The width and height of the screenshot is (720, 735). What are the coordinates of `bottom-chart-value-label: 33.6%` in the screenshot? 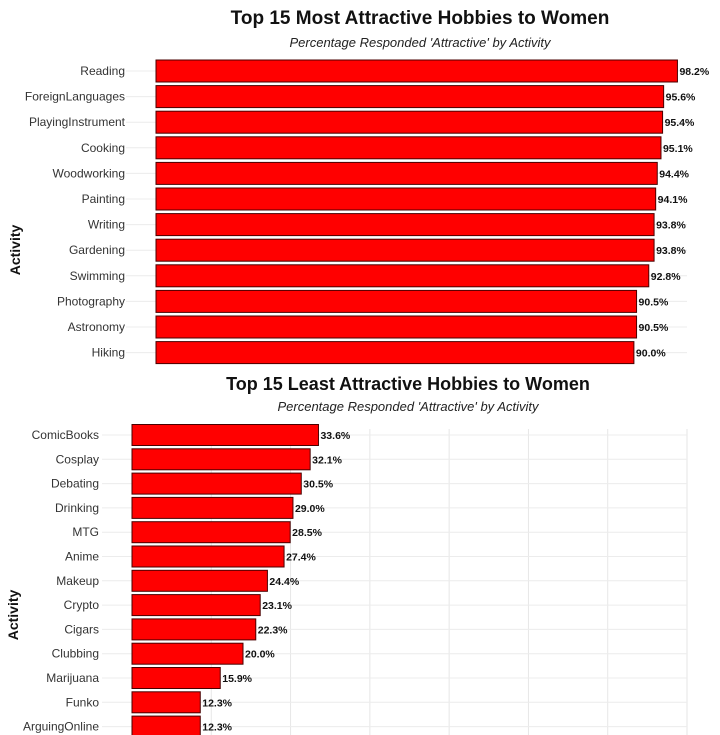 It's located at (335, 436).